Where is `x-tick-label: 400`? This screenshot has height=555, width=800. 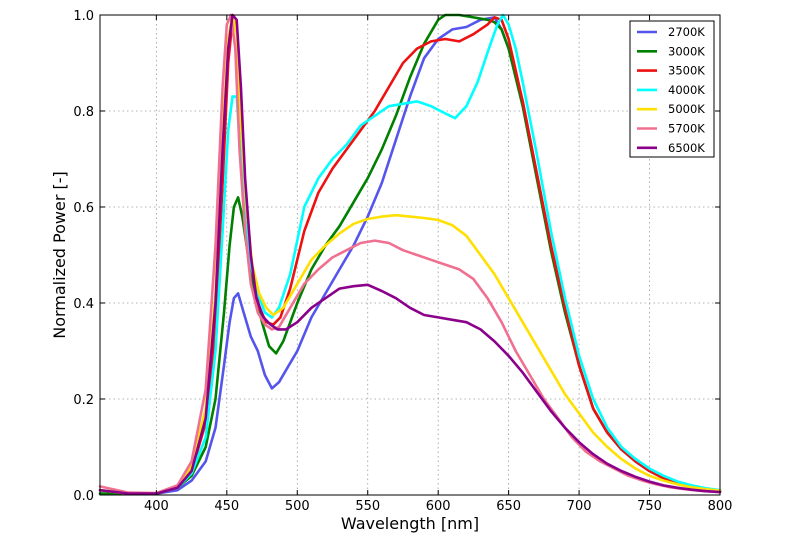
x-tick-label: 400 is located at coordinates (156, 506).